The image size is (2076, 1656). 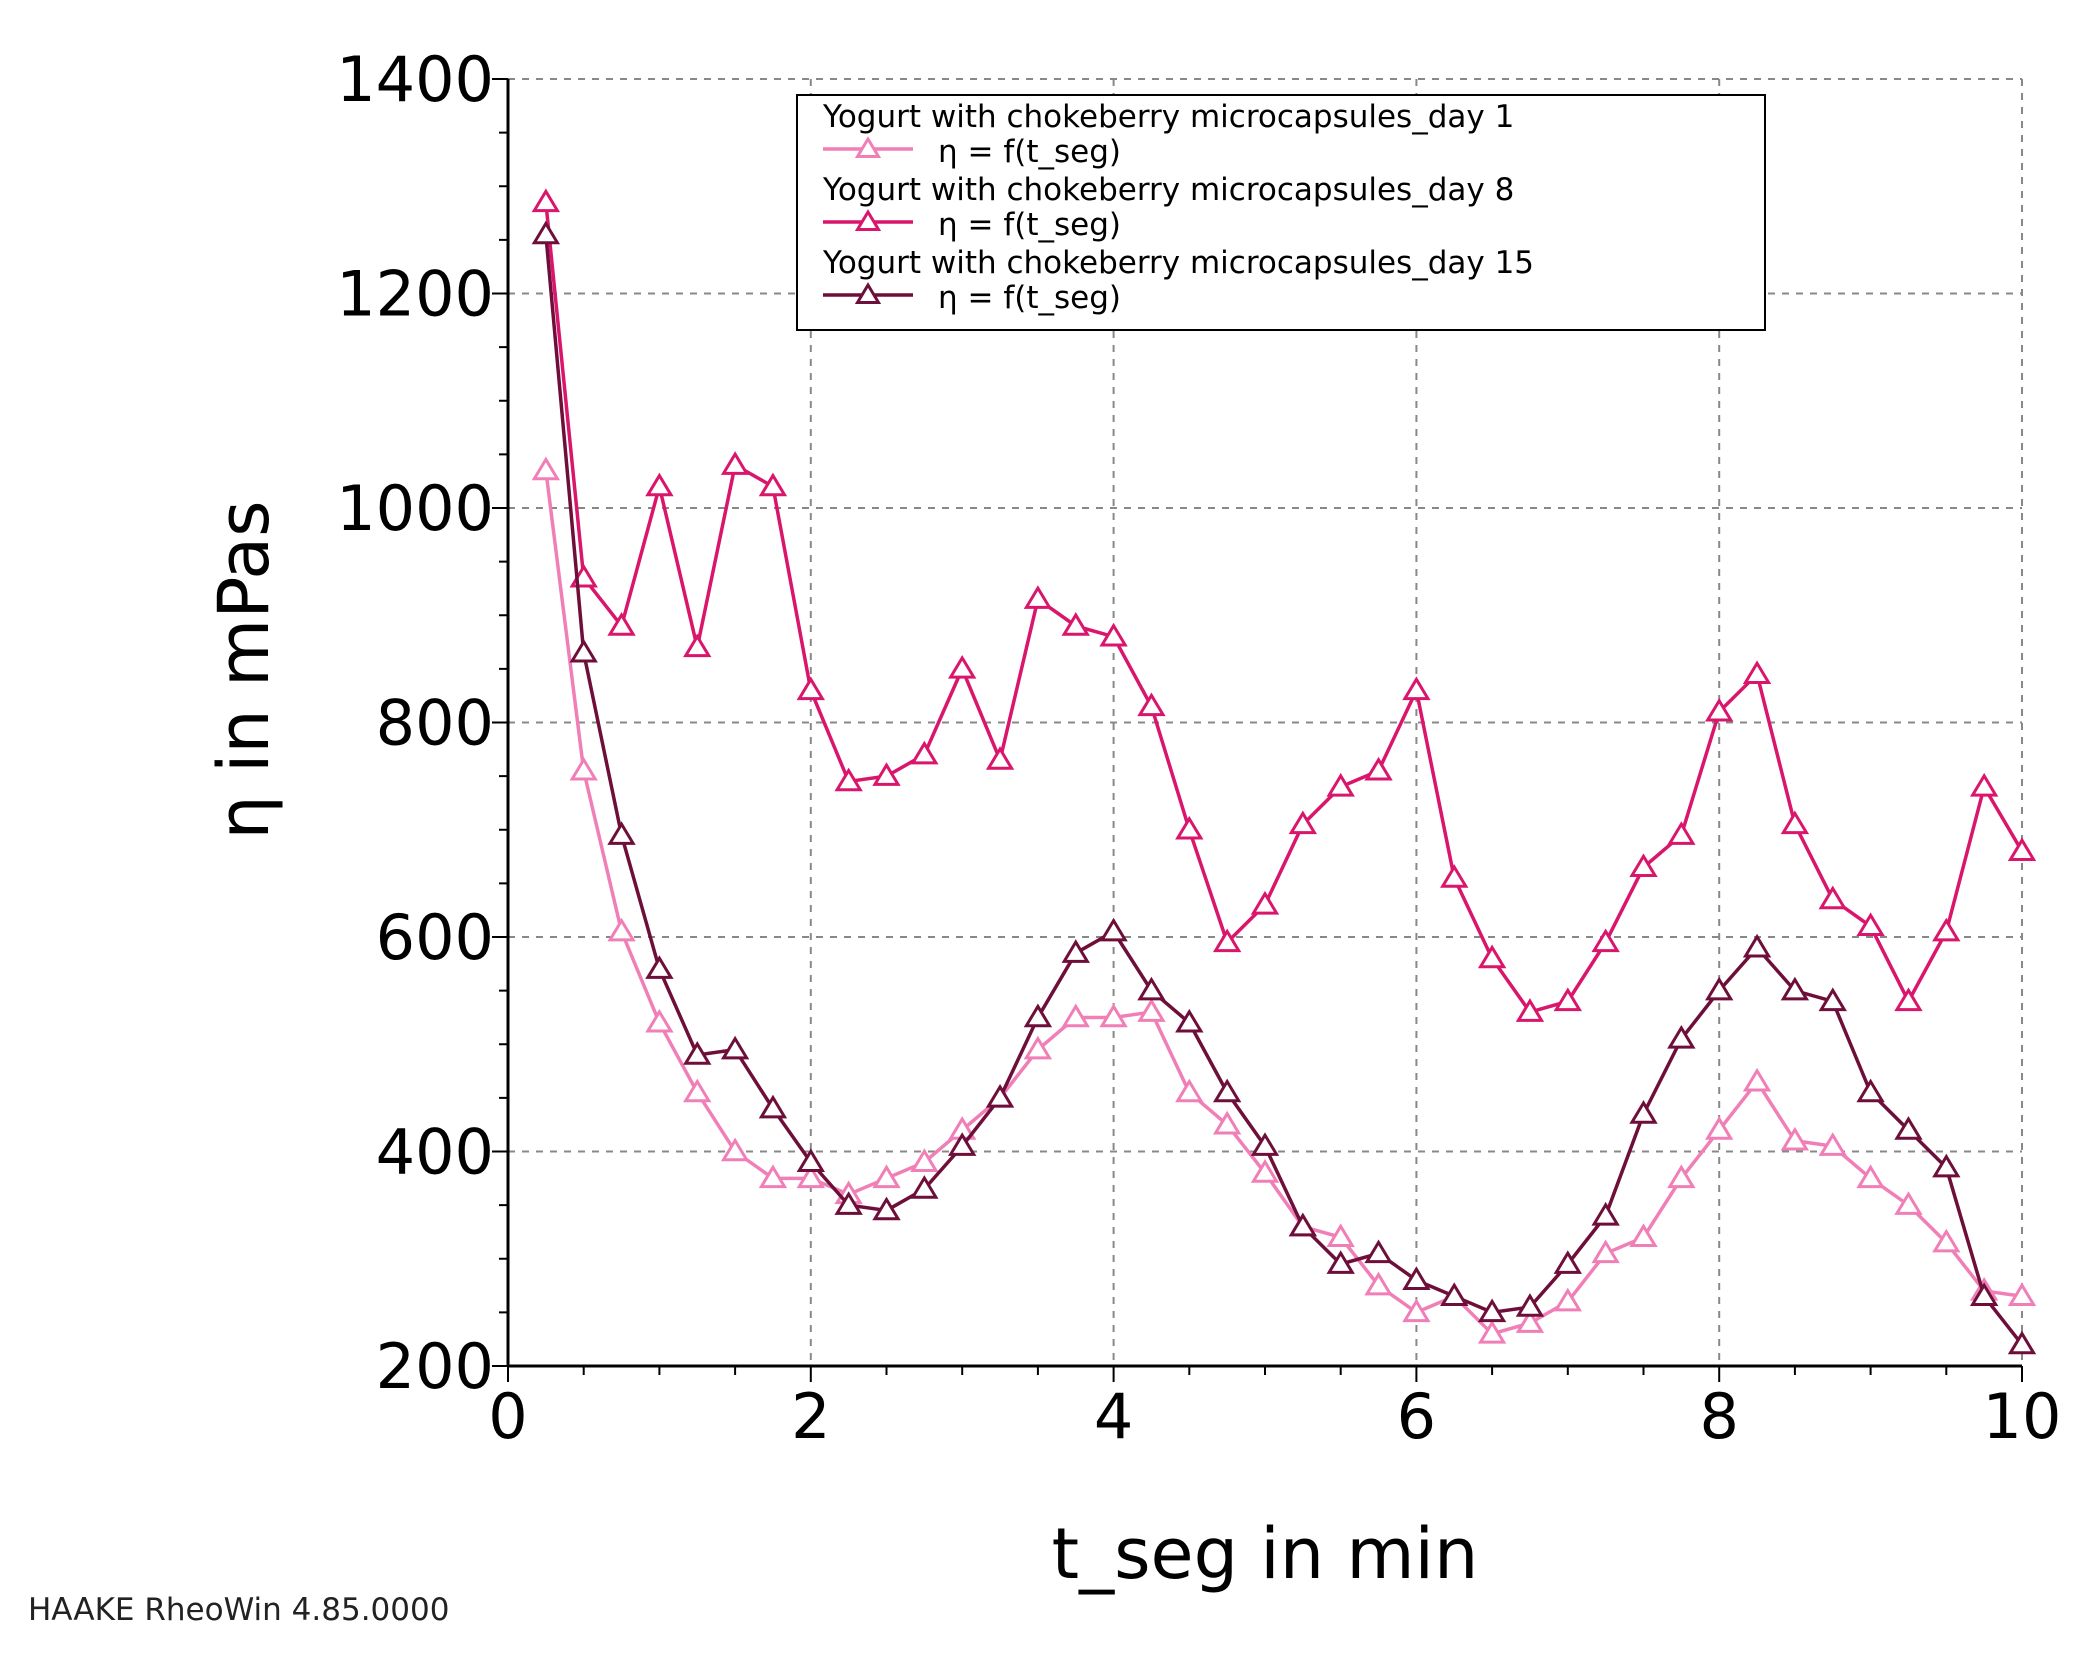 I want to click on y-tick-label: 200, so click(x=435, y=1366).